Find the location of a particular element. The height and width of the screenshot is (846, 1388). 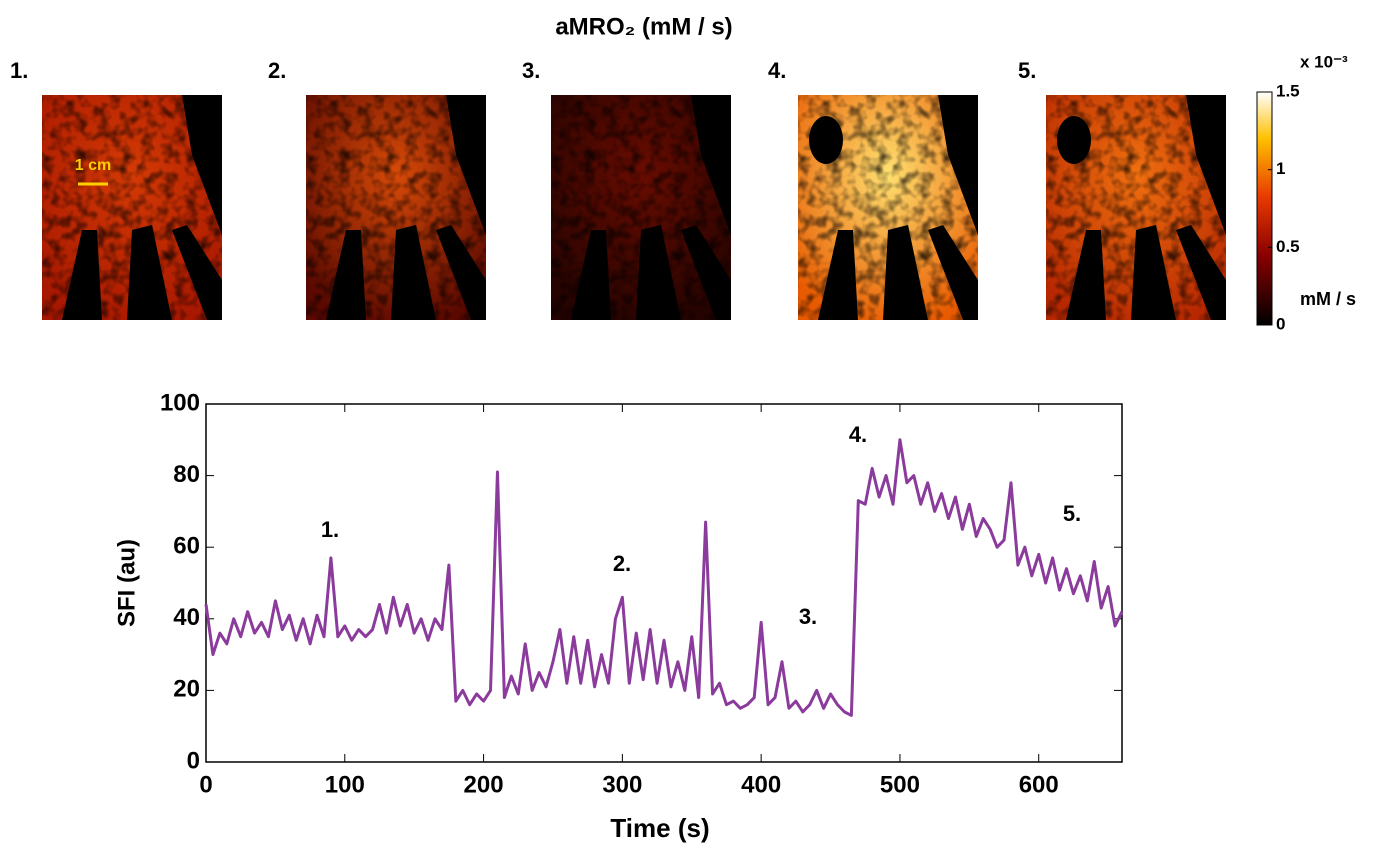

colorbar-tick-label: 1.5 is located at coordinates (1288, 90).